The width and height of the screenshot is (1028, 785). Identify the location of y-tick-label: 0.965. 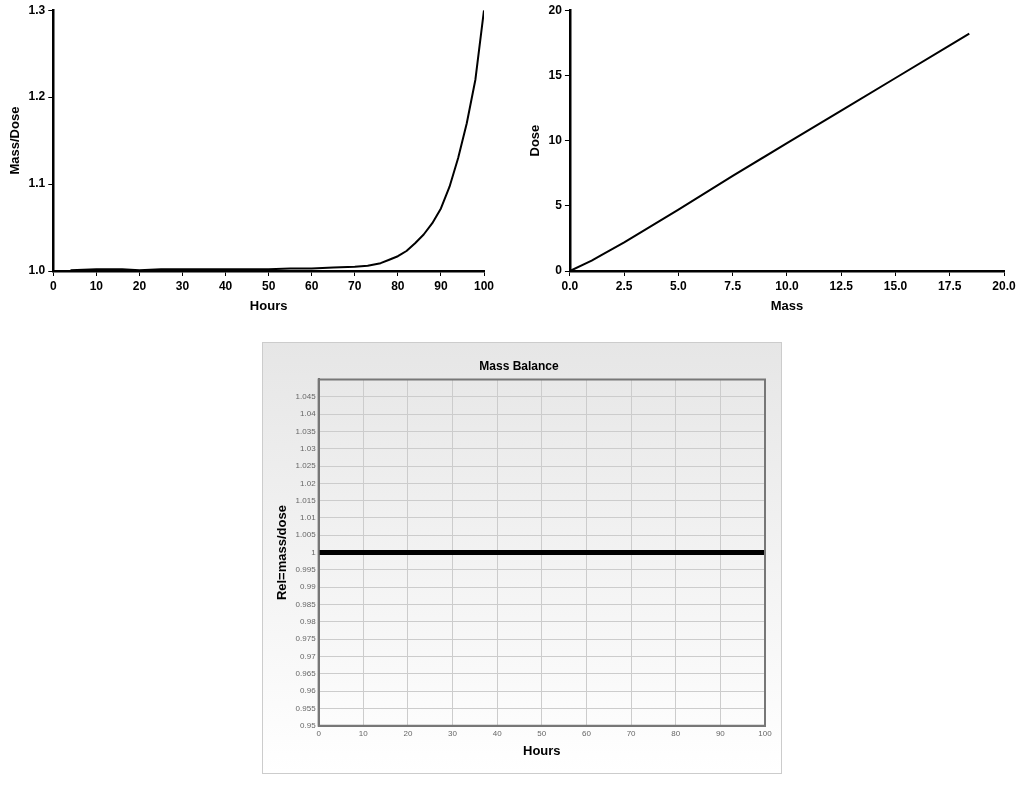
(306, 674).